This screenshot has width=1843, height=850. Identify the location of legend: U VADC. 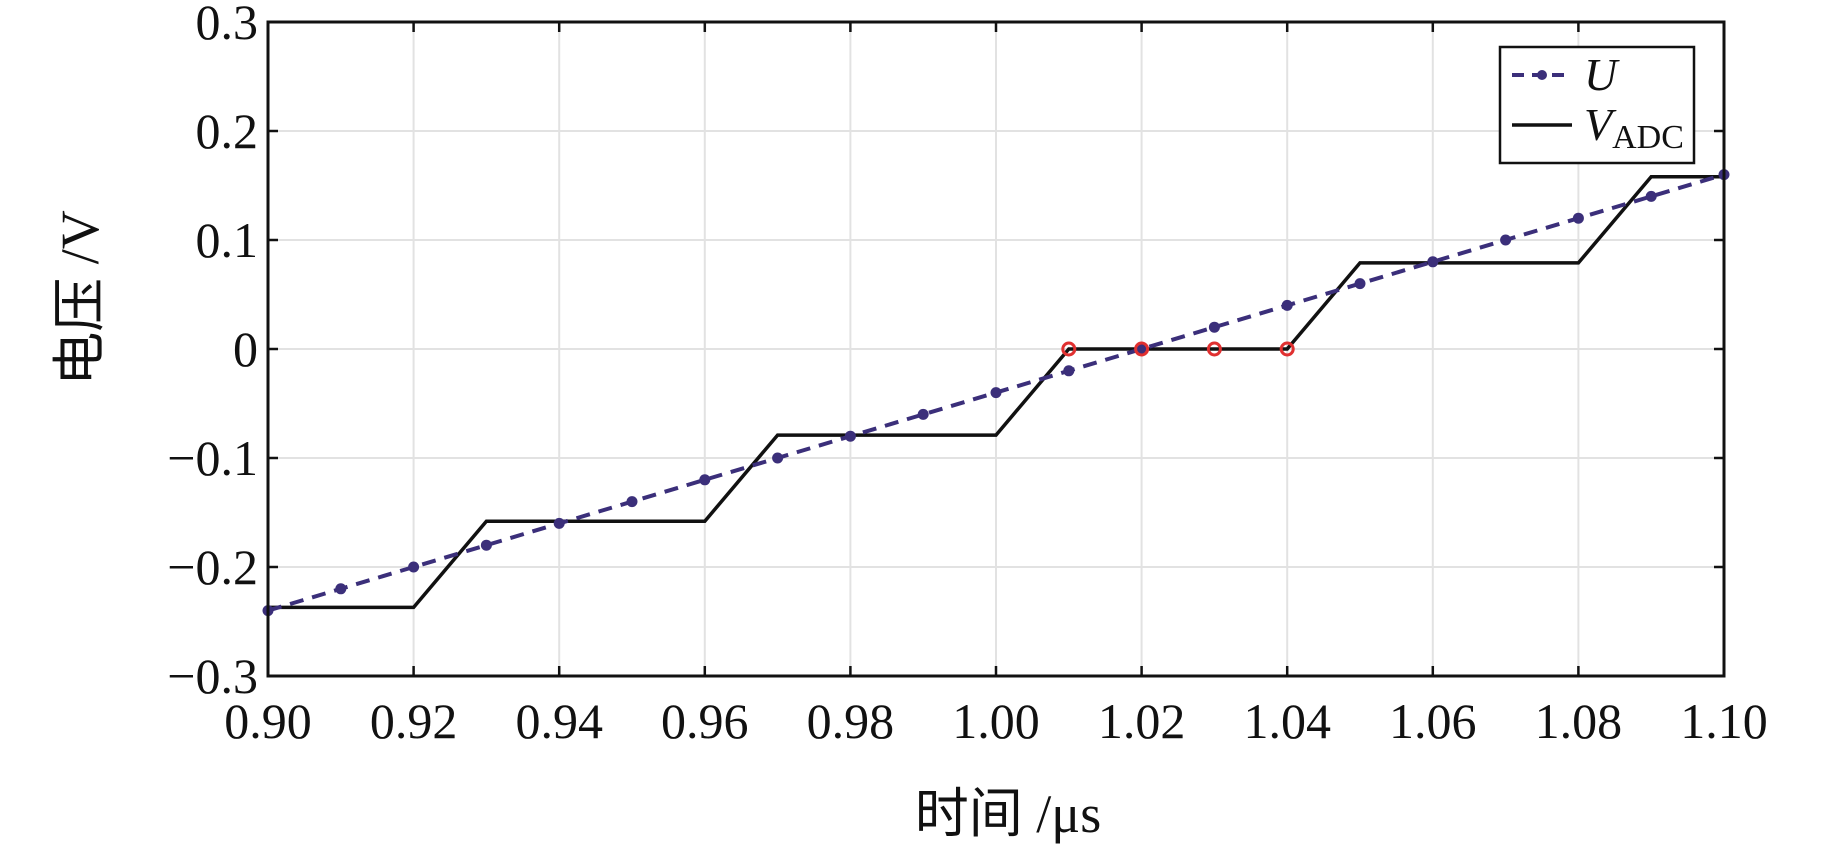
(1597, 105).